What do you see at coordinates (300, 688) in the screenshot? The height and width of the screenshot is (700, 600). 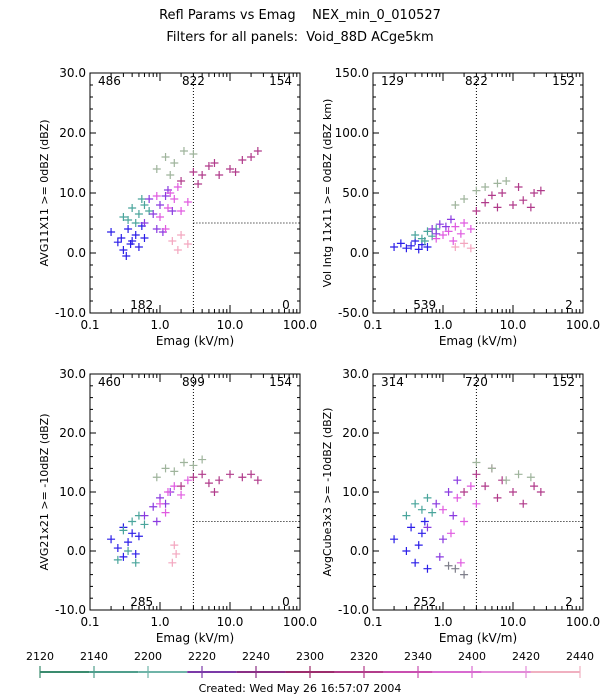 I see `created-timestamp: Created: Wed May 26 16:57:07 2004` at bounding box center [300, 688].